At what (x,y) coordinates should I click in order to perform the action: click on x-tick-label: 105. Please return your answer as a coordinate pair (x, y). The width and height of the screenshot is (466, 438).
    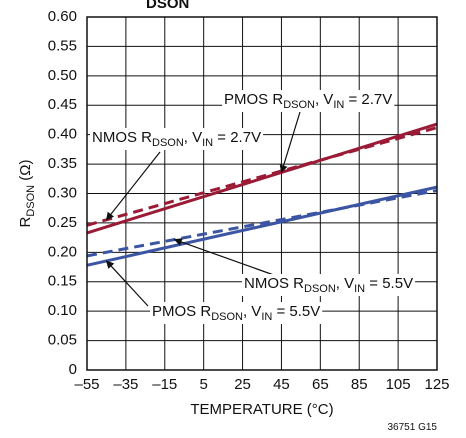
    Looking at the image, I should click on (398, 384).